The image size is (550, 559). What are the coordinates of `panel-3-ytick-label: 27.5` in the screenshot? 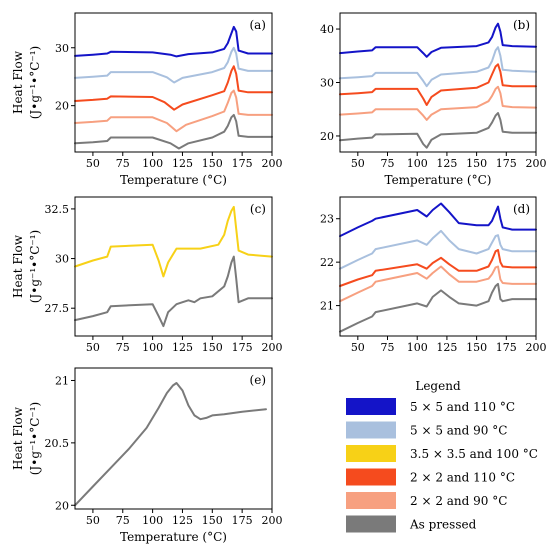 It's located at (57, 308).